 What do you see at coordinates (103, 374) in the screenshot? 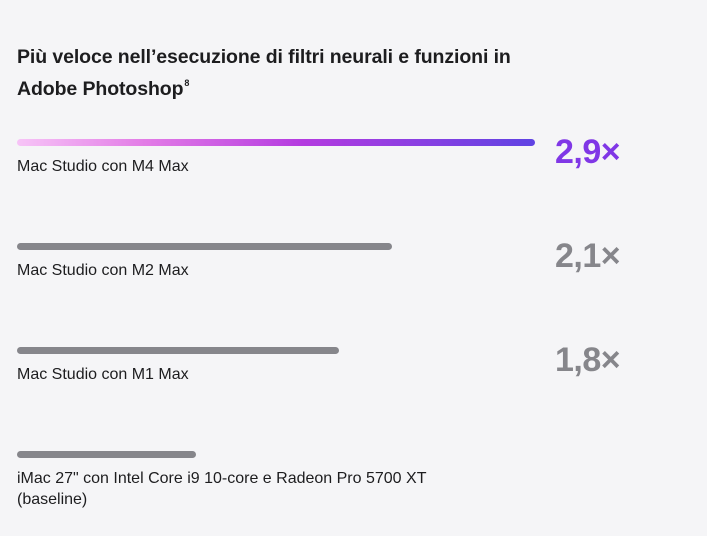
I see `bar-label: Mac Studio con M1 Max` at bounding box center [103, 374].